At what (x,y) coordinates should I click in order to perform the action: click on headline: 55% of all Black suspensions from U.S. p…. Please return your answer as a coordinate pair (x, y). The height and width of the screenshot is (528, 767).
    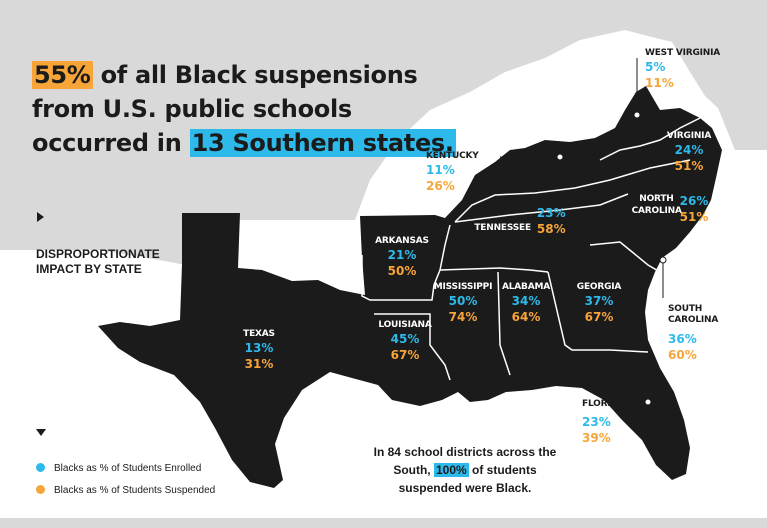
    Looking at the image, I should click on (252, 109).